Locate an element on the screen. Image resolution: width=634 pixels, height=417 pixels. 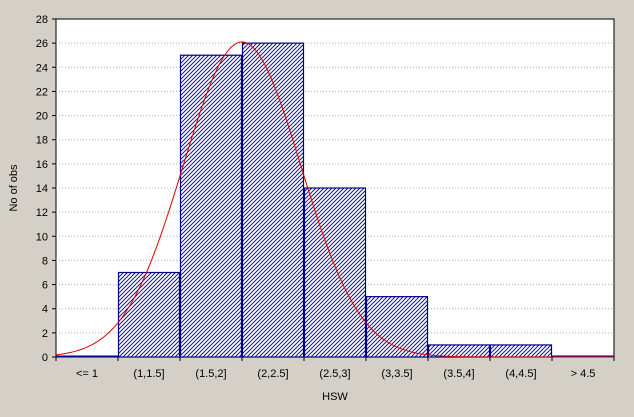
x-tick-label: (1,1.5] is located at coordinates (148, 374).